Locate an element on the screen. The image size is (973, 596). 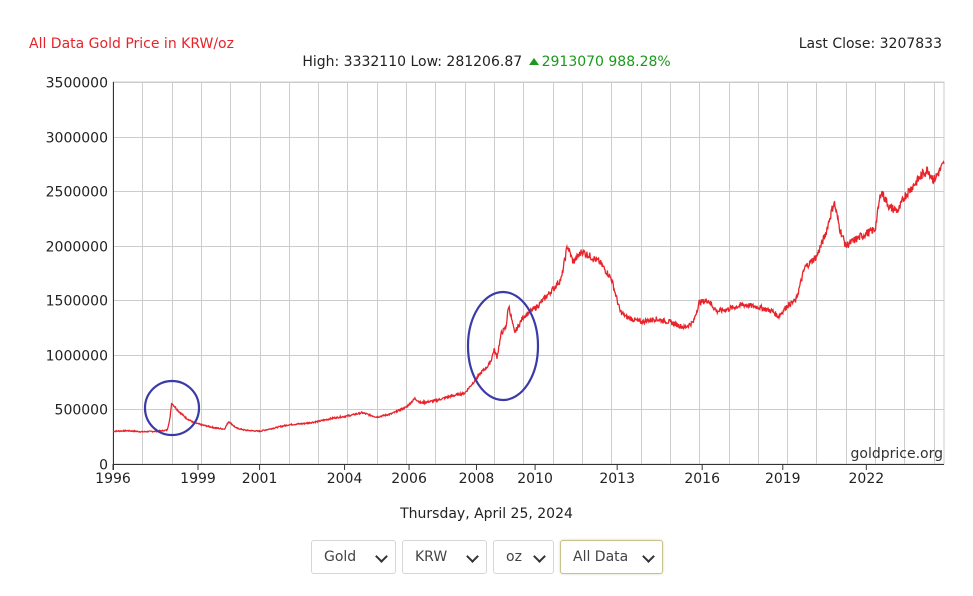
watermark-text: goldprice.org is located at coordinates (897, 454).